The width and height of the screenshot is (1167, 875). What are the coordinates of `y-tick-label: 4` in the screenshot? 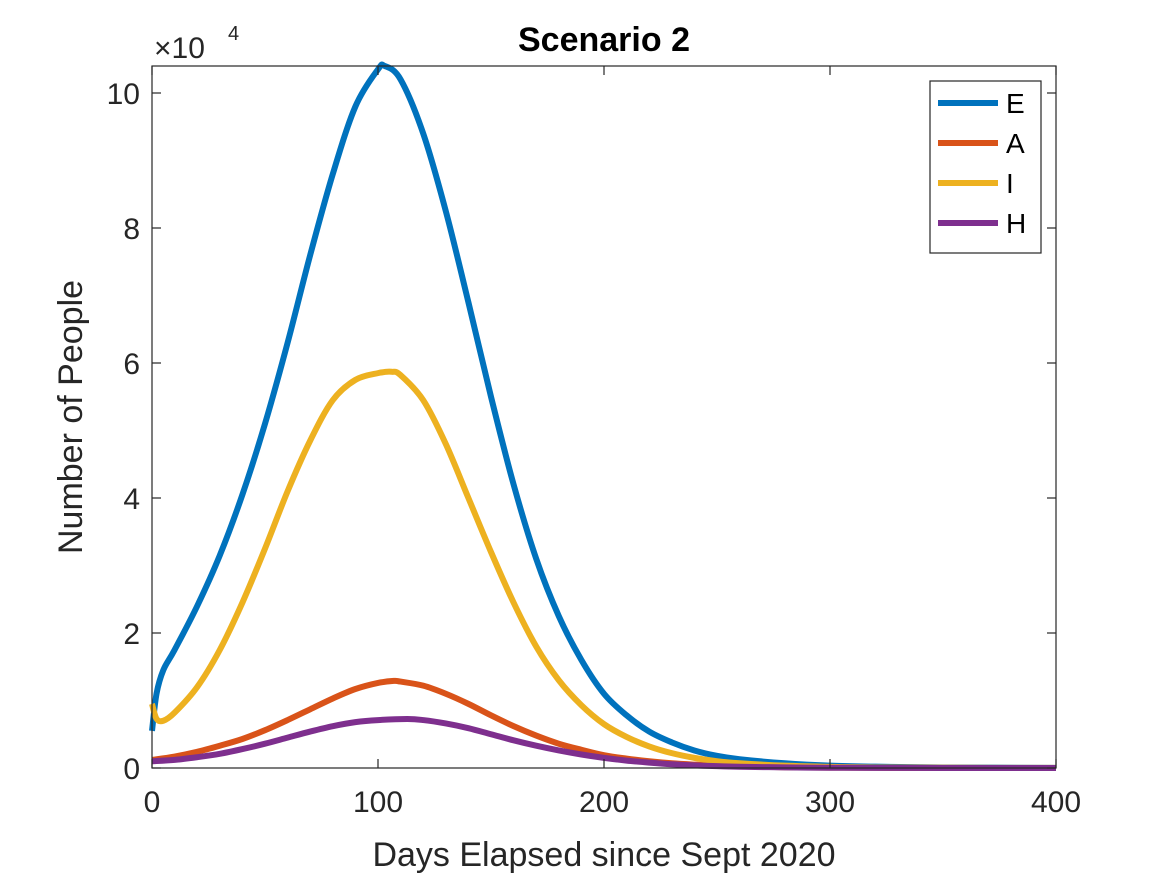 It's located at (131, 499).